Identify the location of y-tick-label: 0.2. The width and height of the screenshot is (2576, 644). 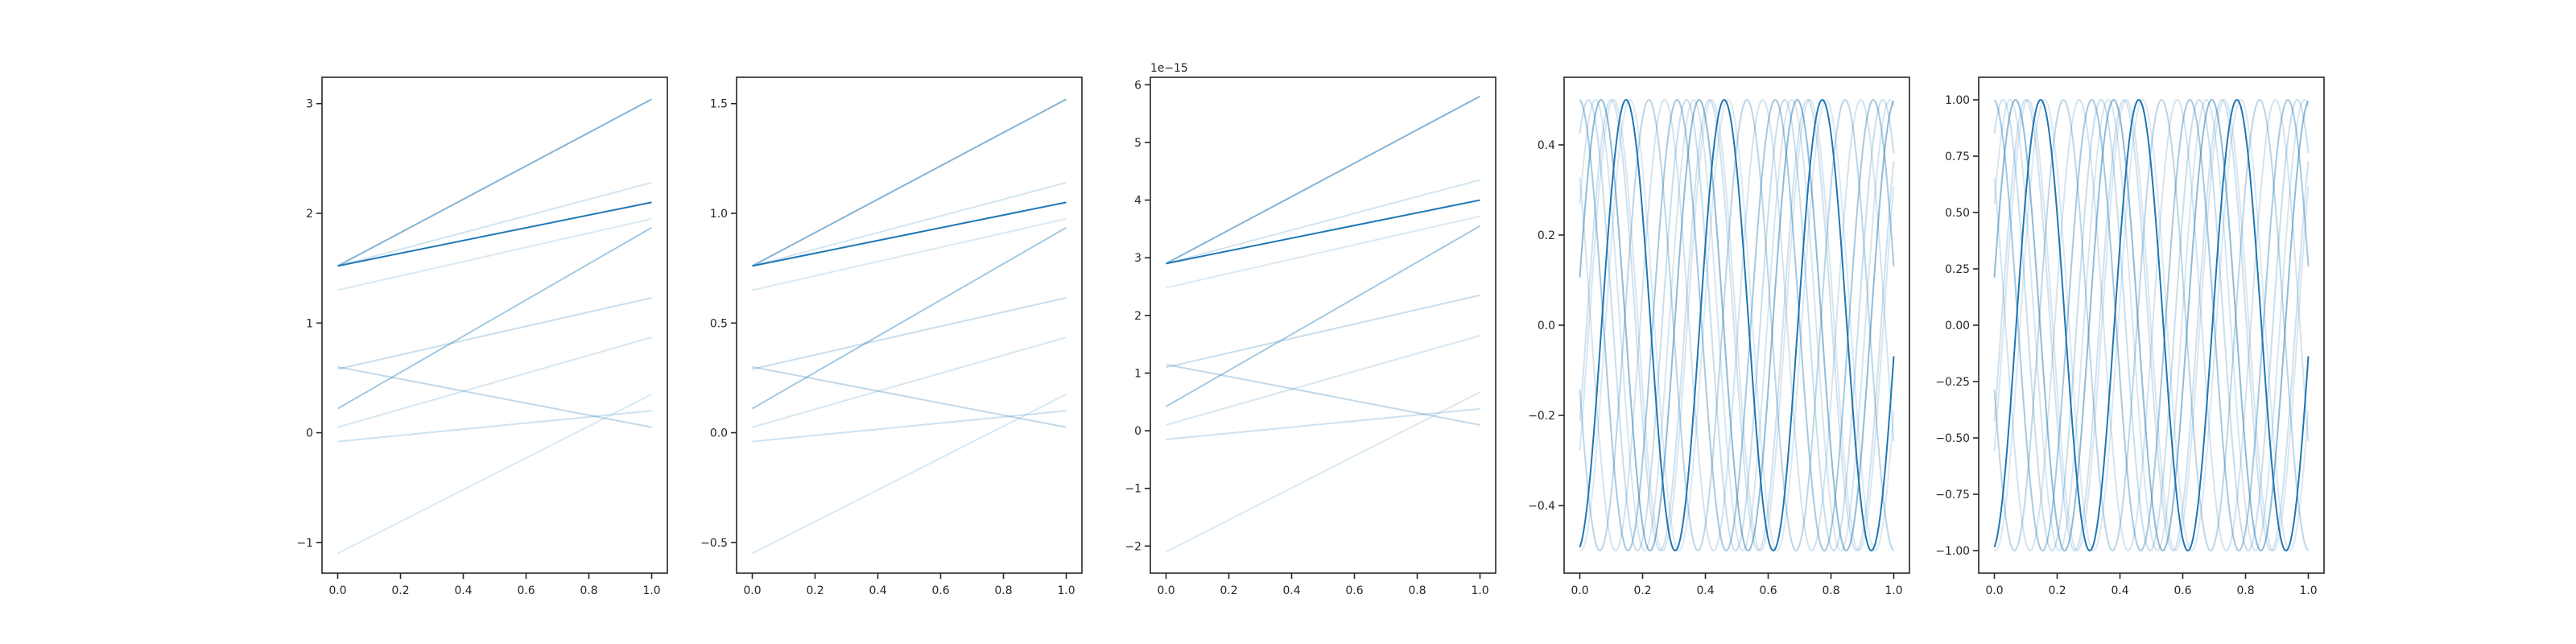
(1546, 235).